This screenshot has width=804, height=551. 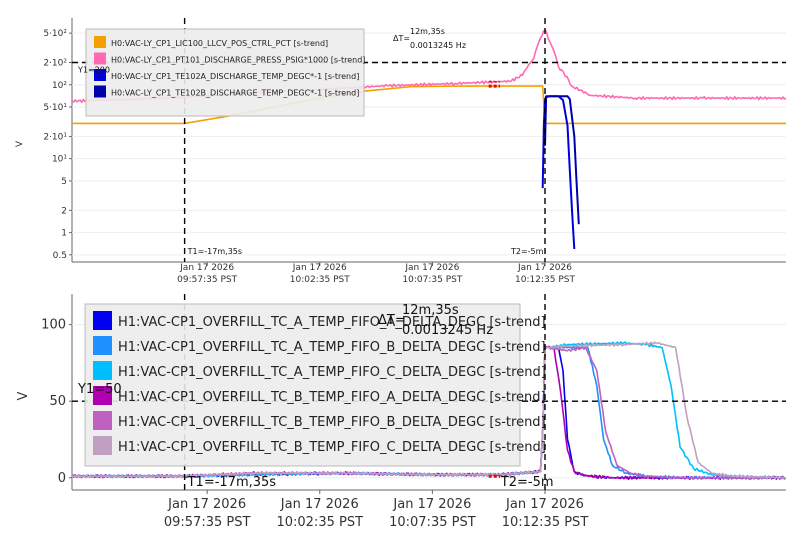 I want to click on y-tick-label: 5·10², so click(x=55, y=34).